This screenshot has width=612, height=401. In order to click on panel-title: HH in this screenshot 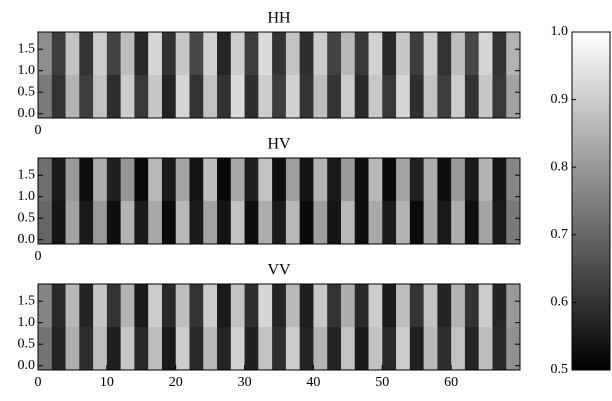, I will do `click(279, 18)`.